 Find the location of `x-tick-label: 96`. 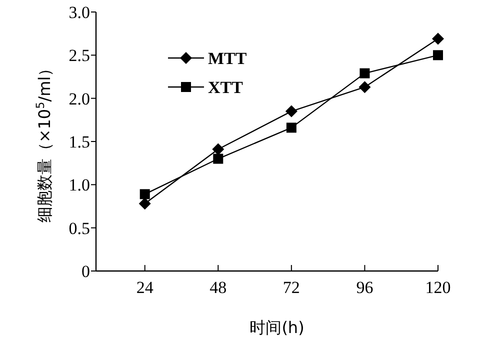

x-tick-label: 96 is located at coordinates (365, 287).